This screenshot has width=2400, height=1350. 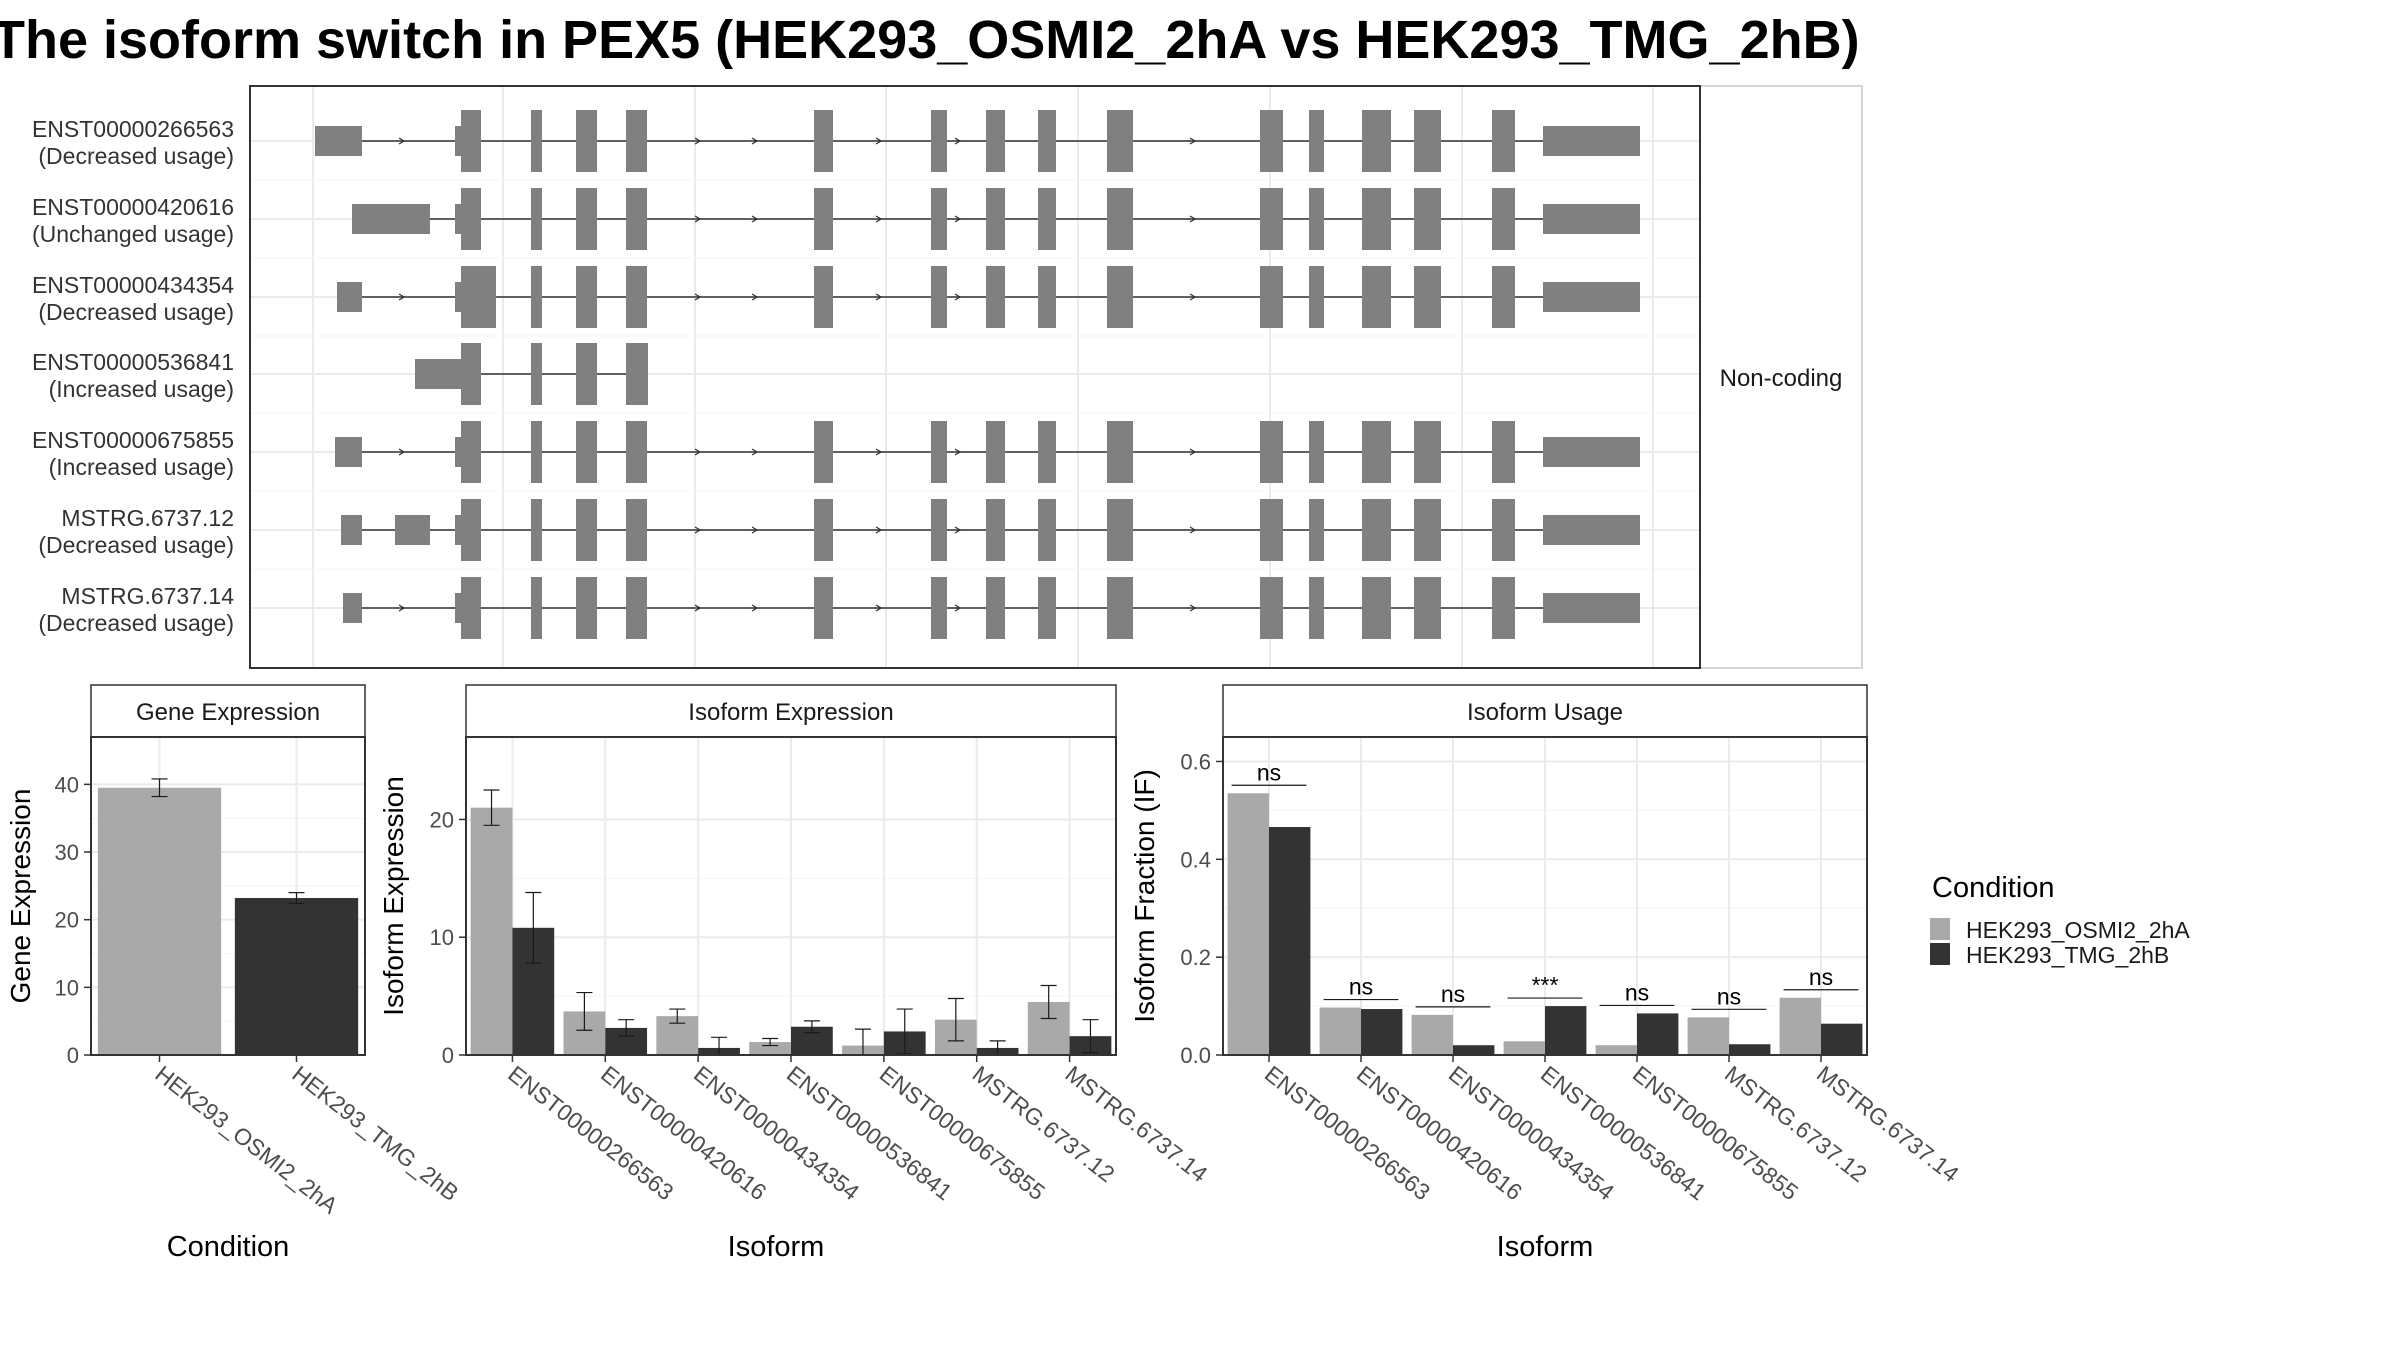 What do you see at coordinates (1545, 712) in the screenshot?
I see `panel-strip-title: Isoform Usage` at bounding box center [1545, 712].